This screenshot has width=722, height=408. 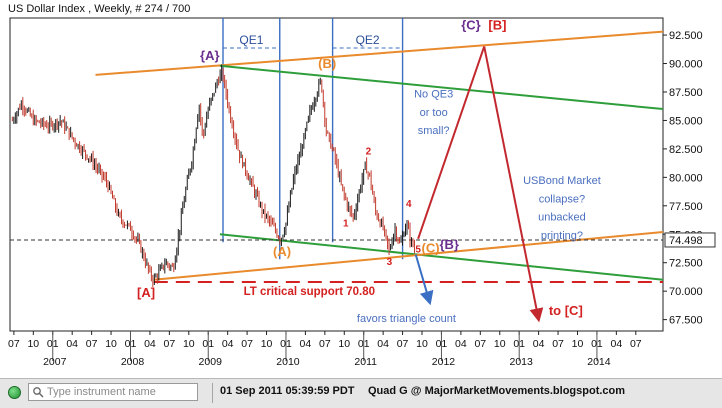 I want to click on instrument-search-input, so click(x=122, y=392).